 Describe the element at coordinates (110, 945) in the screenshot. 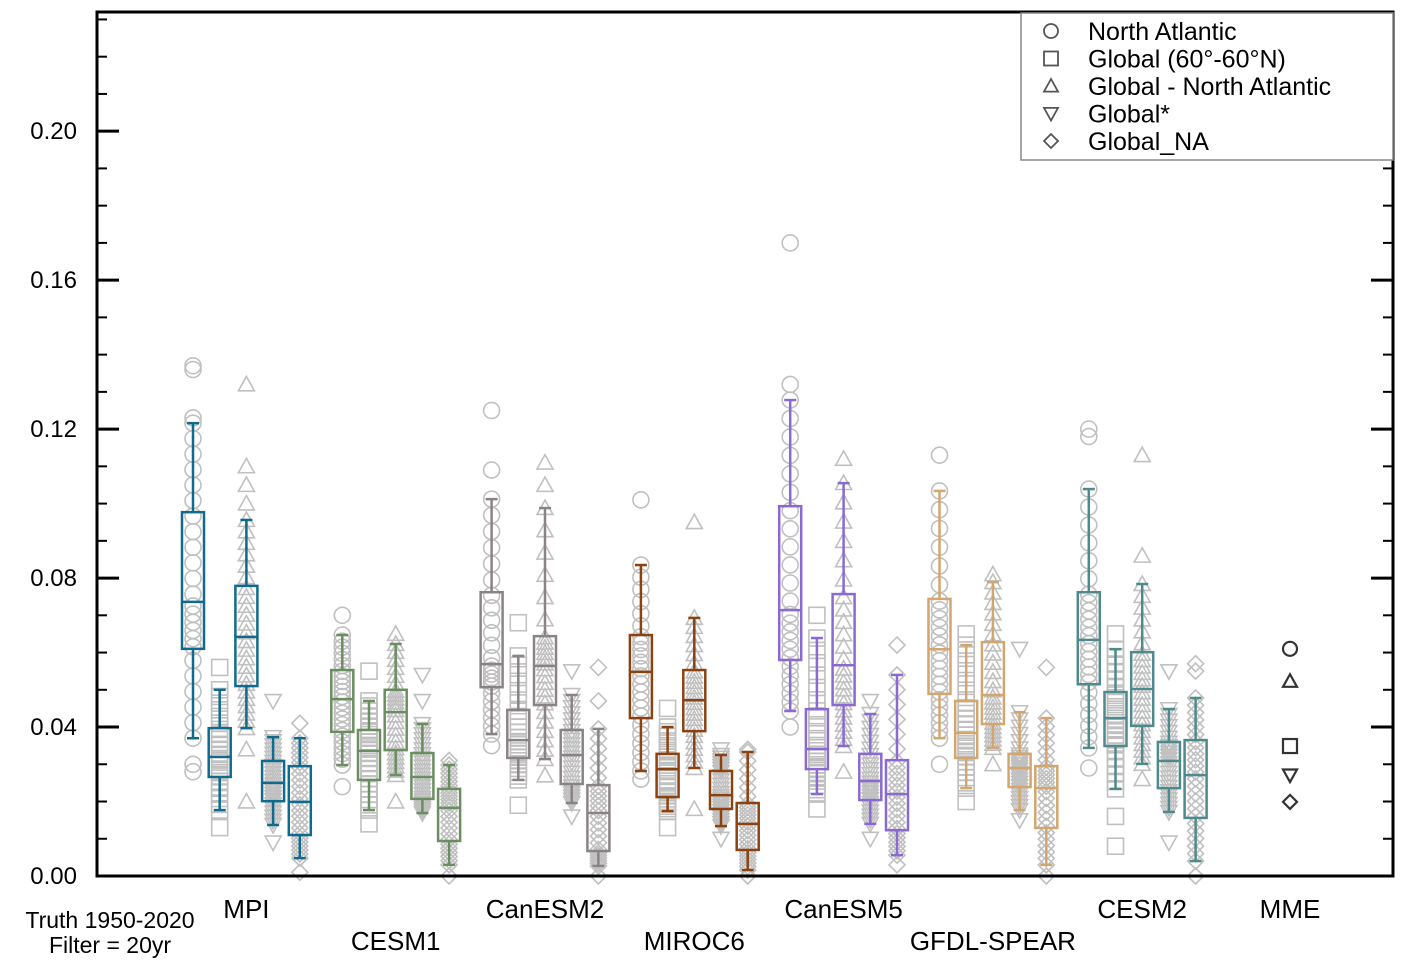

I see `annotation-filter: Filter = 20yr` at that location.